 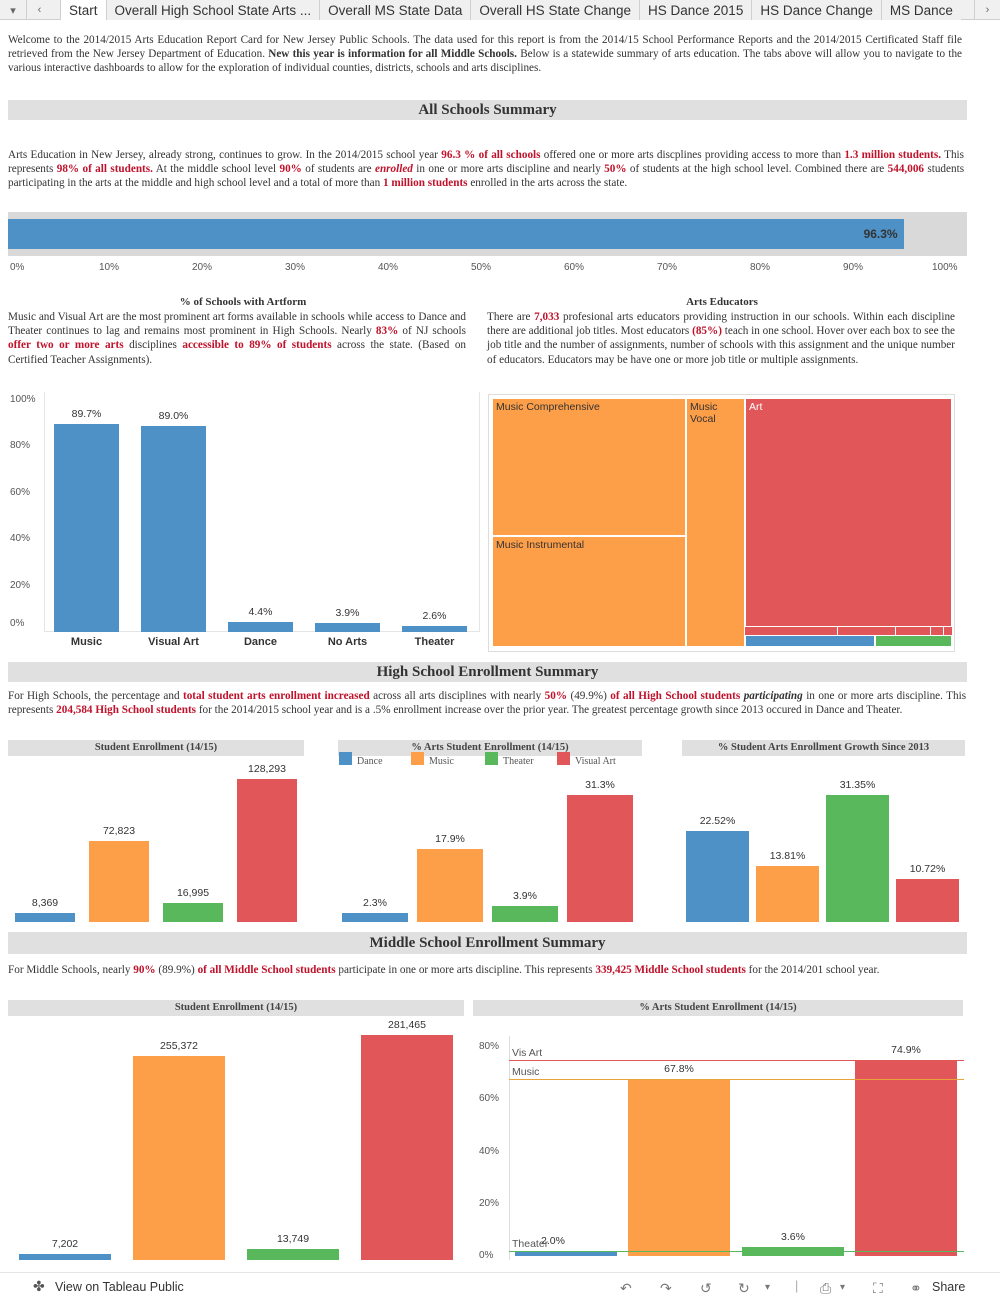 I want to click on ms-chart-0-bar-theater, so click(x=293, y=1254).